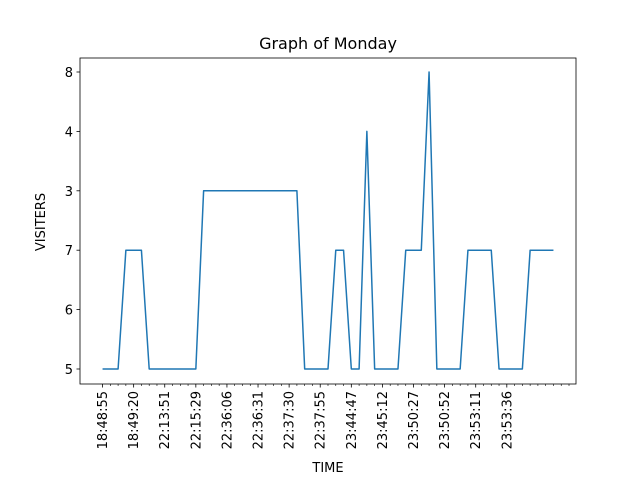 This screenshot has width=640, height=480. Describe the element at coordinates (69, 132) in the screenshot. I see `y-tick-label: 4` at that location.